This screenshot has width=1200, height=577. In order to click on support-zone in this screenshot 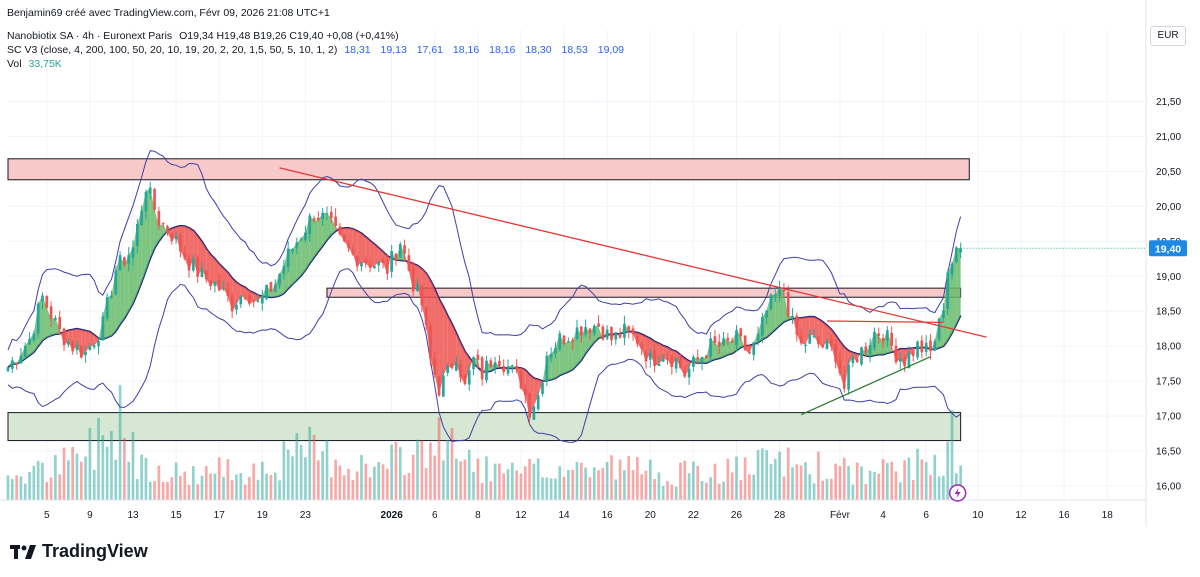, I will do `click(484, 427)`.